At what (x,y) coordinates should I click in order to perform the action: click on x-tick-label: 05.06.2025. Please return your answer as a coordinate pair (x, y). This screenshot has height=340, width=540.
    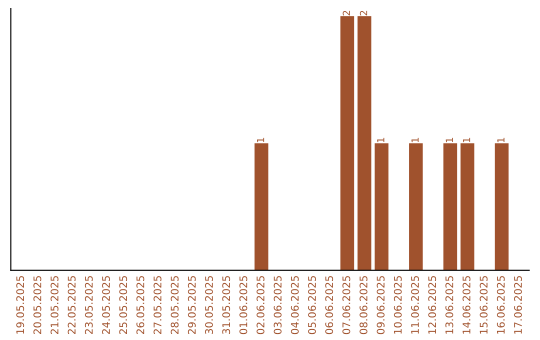
    Looking at the image, I should click on (312, 305).